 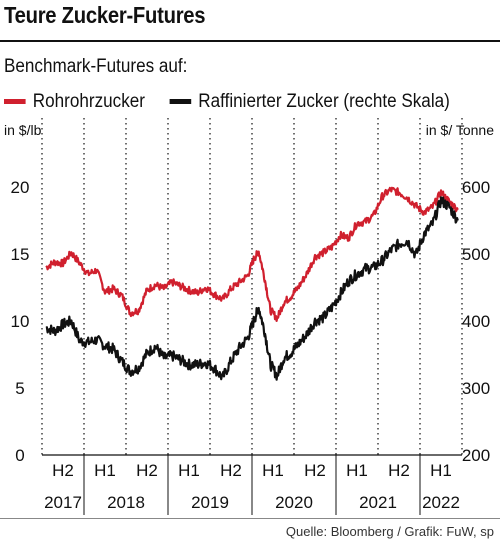 I want to click on source-credit: Quelle: Bloomberg / Grafik: FuW, sp, so click(x=389, y=531).